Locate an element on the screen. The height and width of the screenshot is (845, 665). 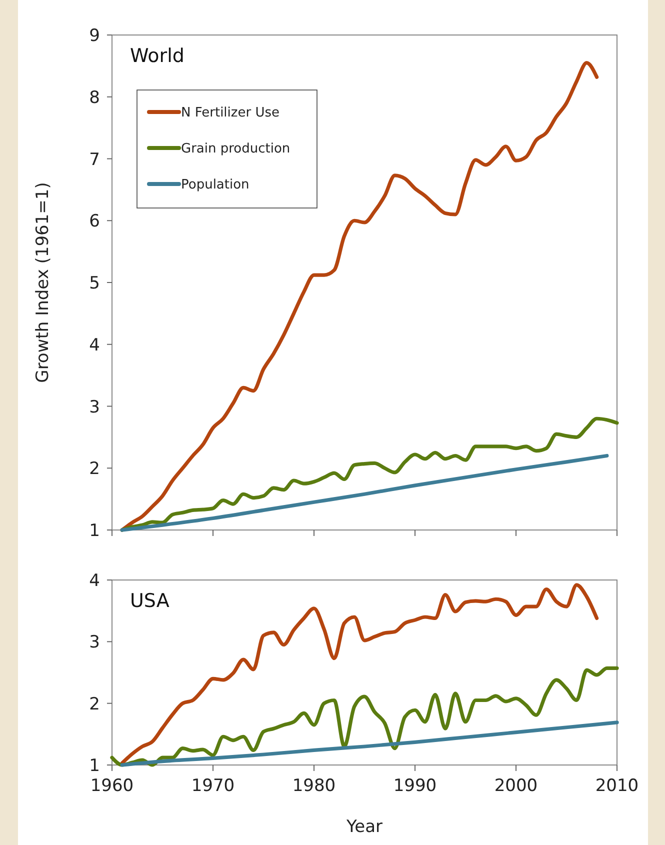
y-tick-label: 6 is located at coordinates (94, 222).